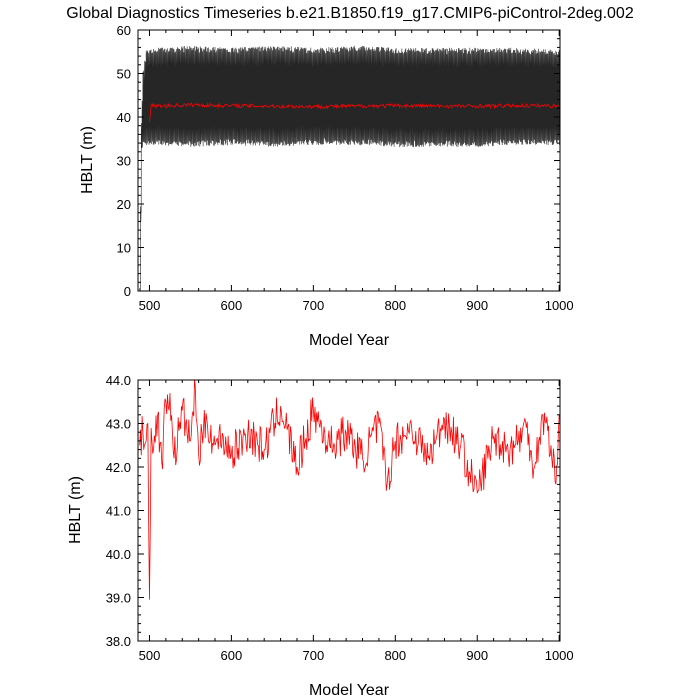 The height and width of the screenshot is (700, 700). What do you see at coordinates (349, 690) in the screenshot?
I see `bottom-chart-xlabel: Model Year` at bounding box center [349, 690].